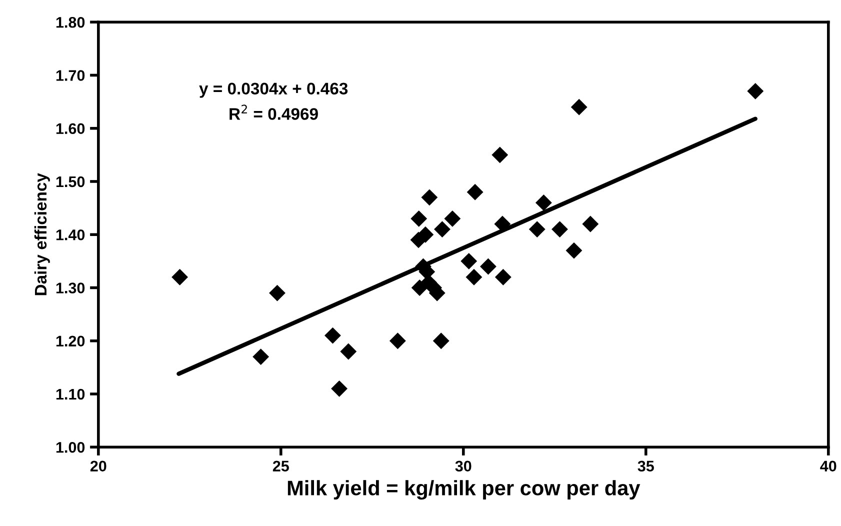 The height and width of the screenshot is (526, 841). Describe the element at coordinates (463, 466) in the screenshot. I see `x-tick-label: 30` at that location.